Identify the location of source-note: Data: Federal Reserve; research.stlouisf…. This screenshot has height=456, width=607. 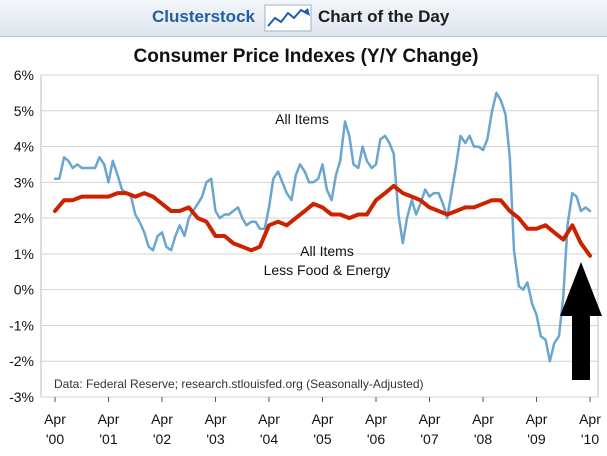
(239, 384).